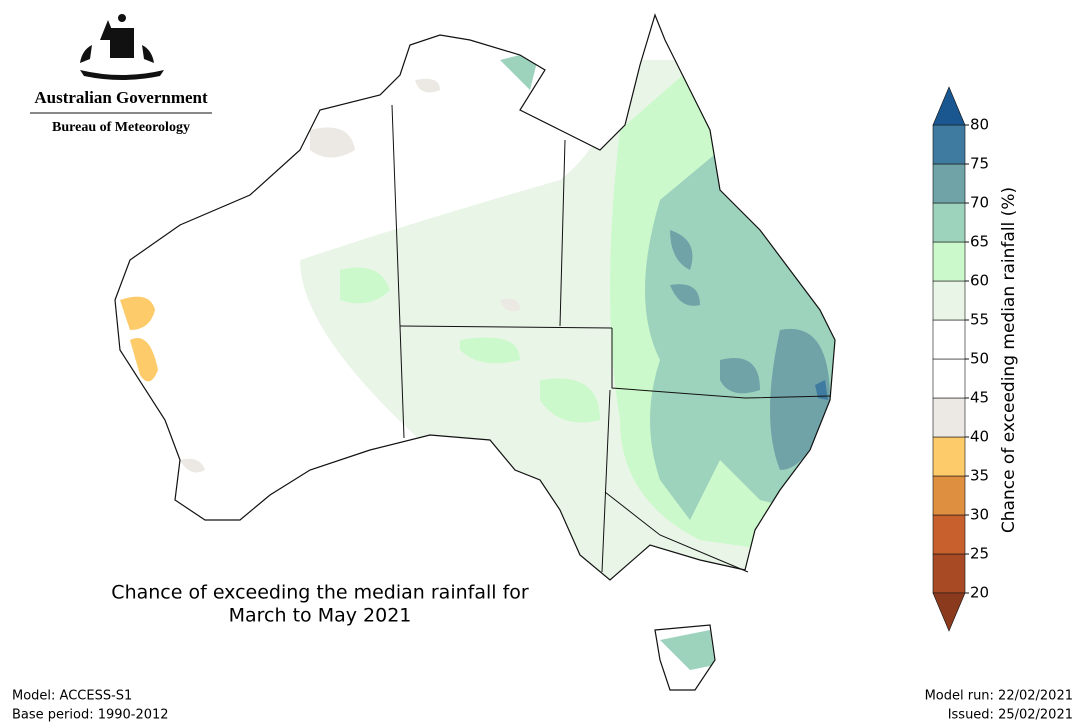 The image size is (1085, 726). I want to click on colorbar-tick-label: 70, so click(979, 203).